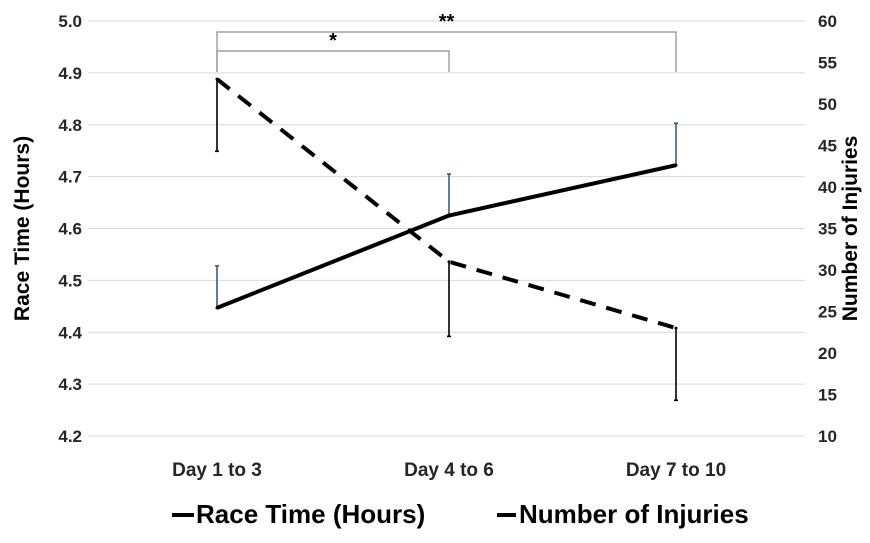  I want to click on y-right-tick-label: 60, so click(827, 21).